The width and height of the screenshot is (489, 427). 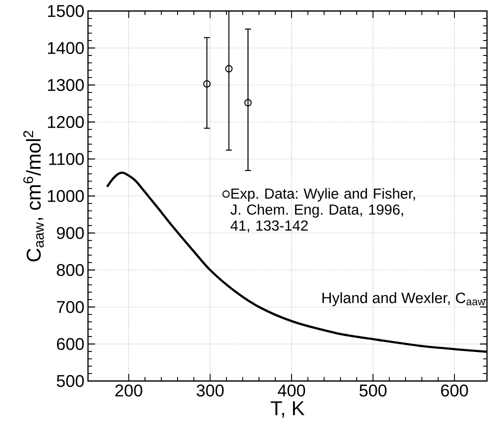 What do you see at coordinates (66, 122) in the screenshot?
I see `y-tick-label: 1200` at bounding box center [66, 122].